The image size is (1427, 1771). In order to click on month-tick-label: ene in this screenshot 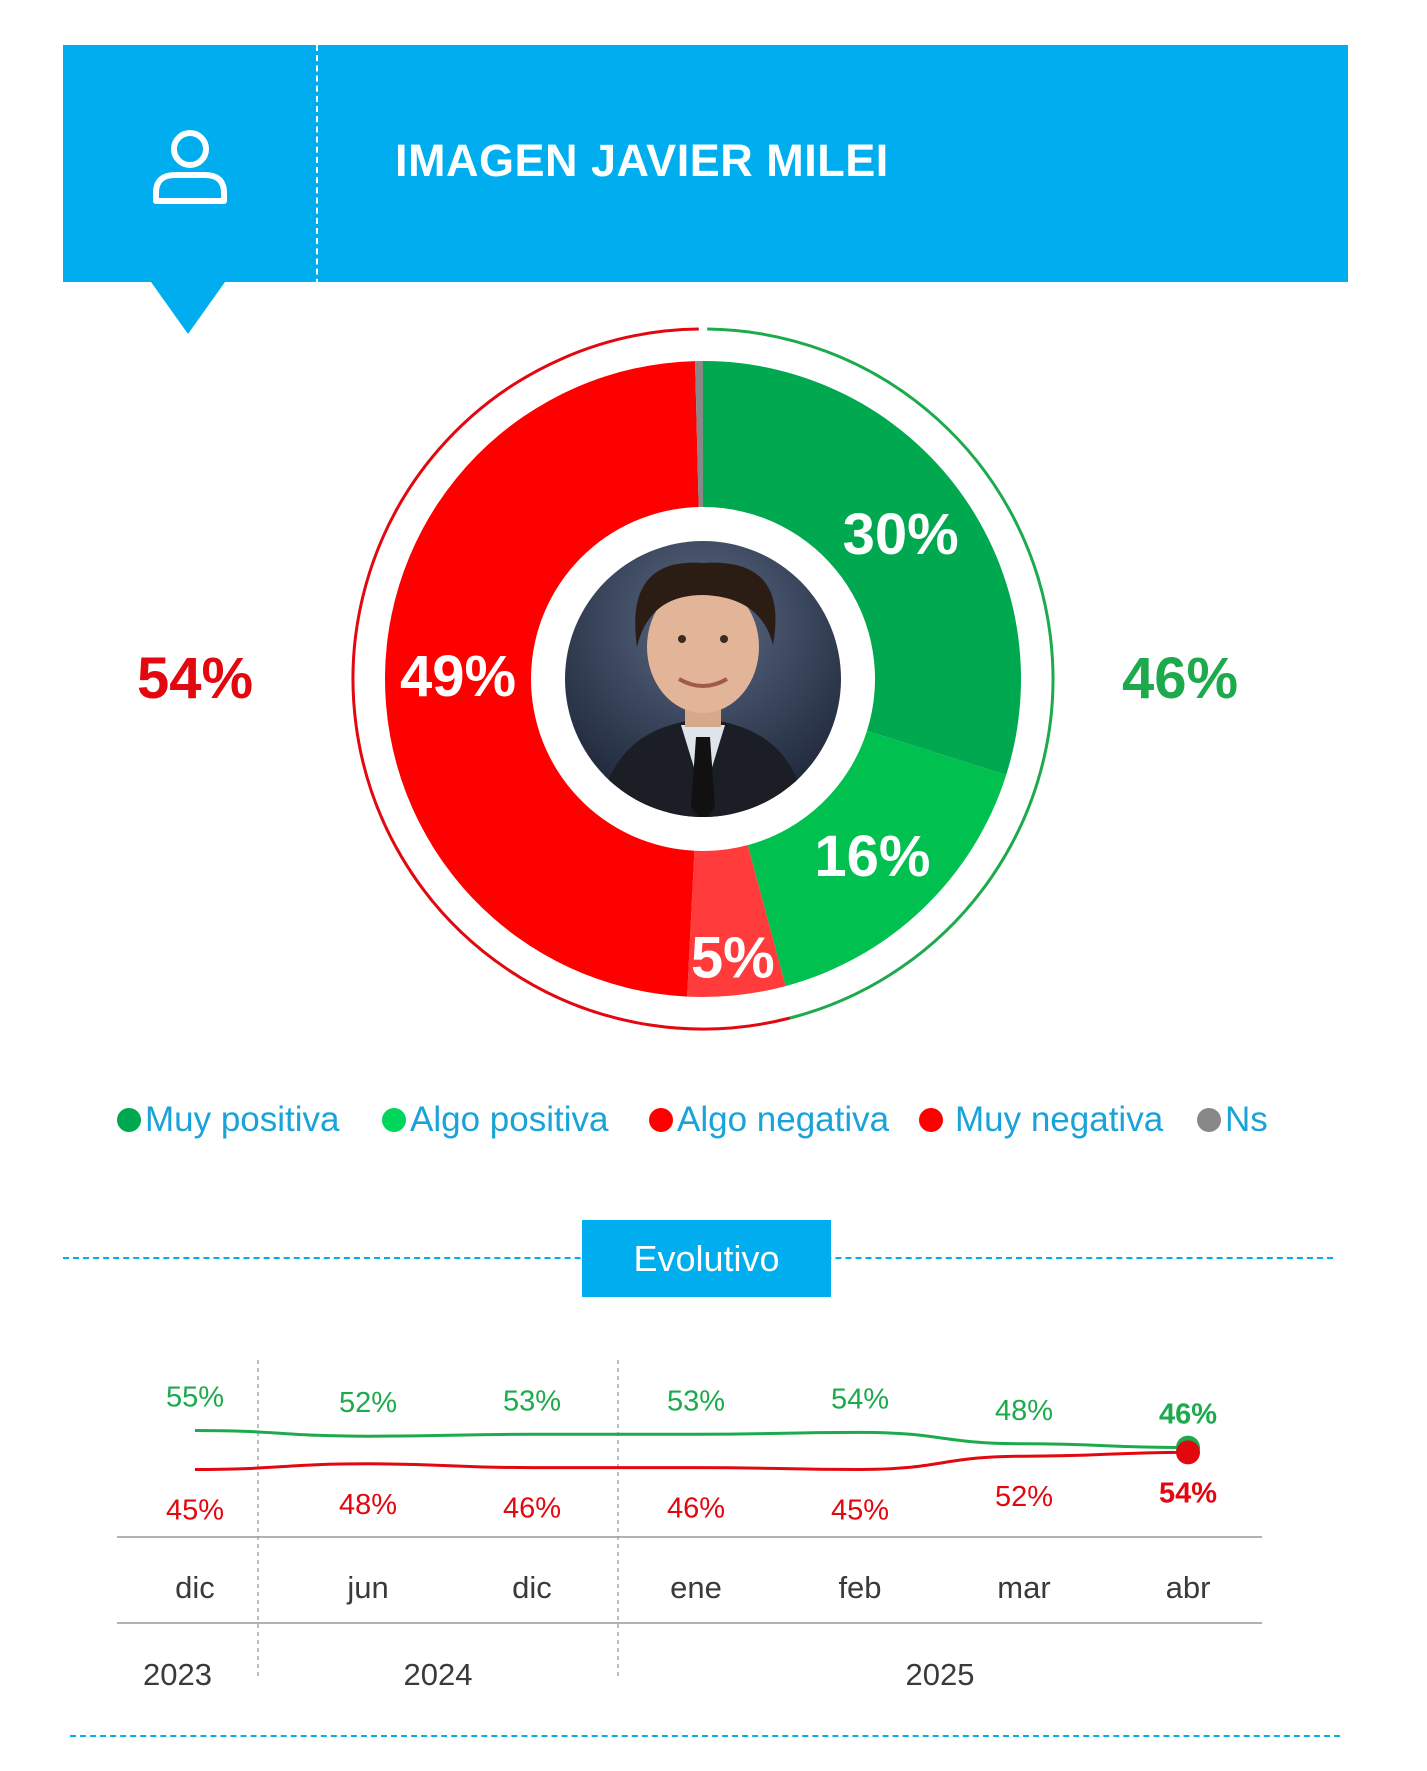, I will do `click(696, 1587)`.